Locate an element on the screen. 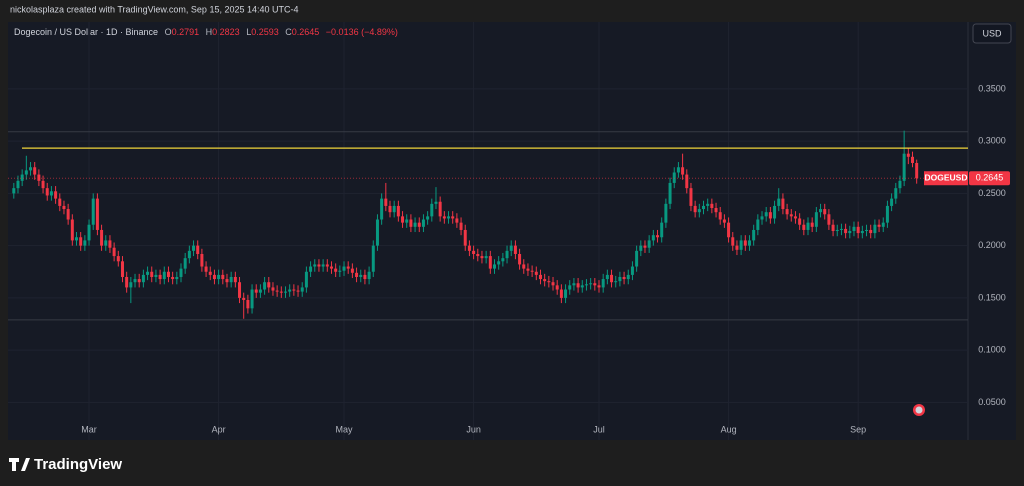  logo-mark is located at coordinates (19, 464).